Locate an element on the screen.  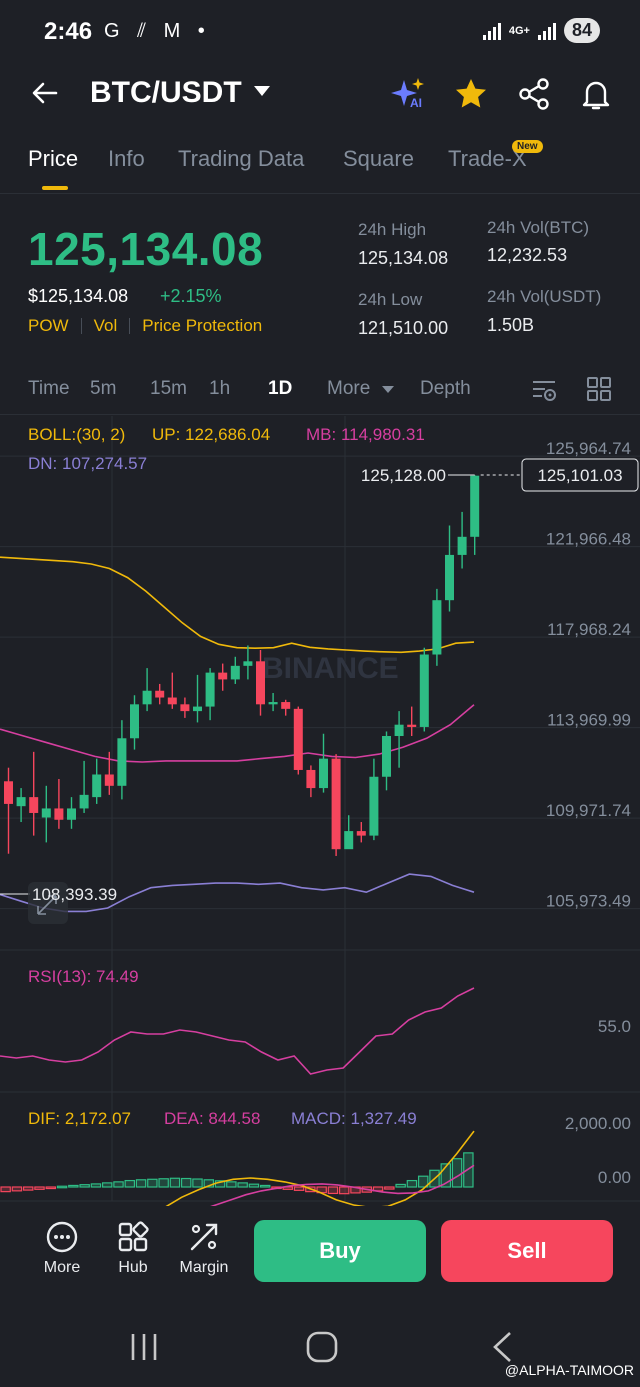
tab-trading-data: Trading Data is located at coordinates (241, 158).